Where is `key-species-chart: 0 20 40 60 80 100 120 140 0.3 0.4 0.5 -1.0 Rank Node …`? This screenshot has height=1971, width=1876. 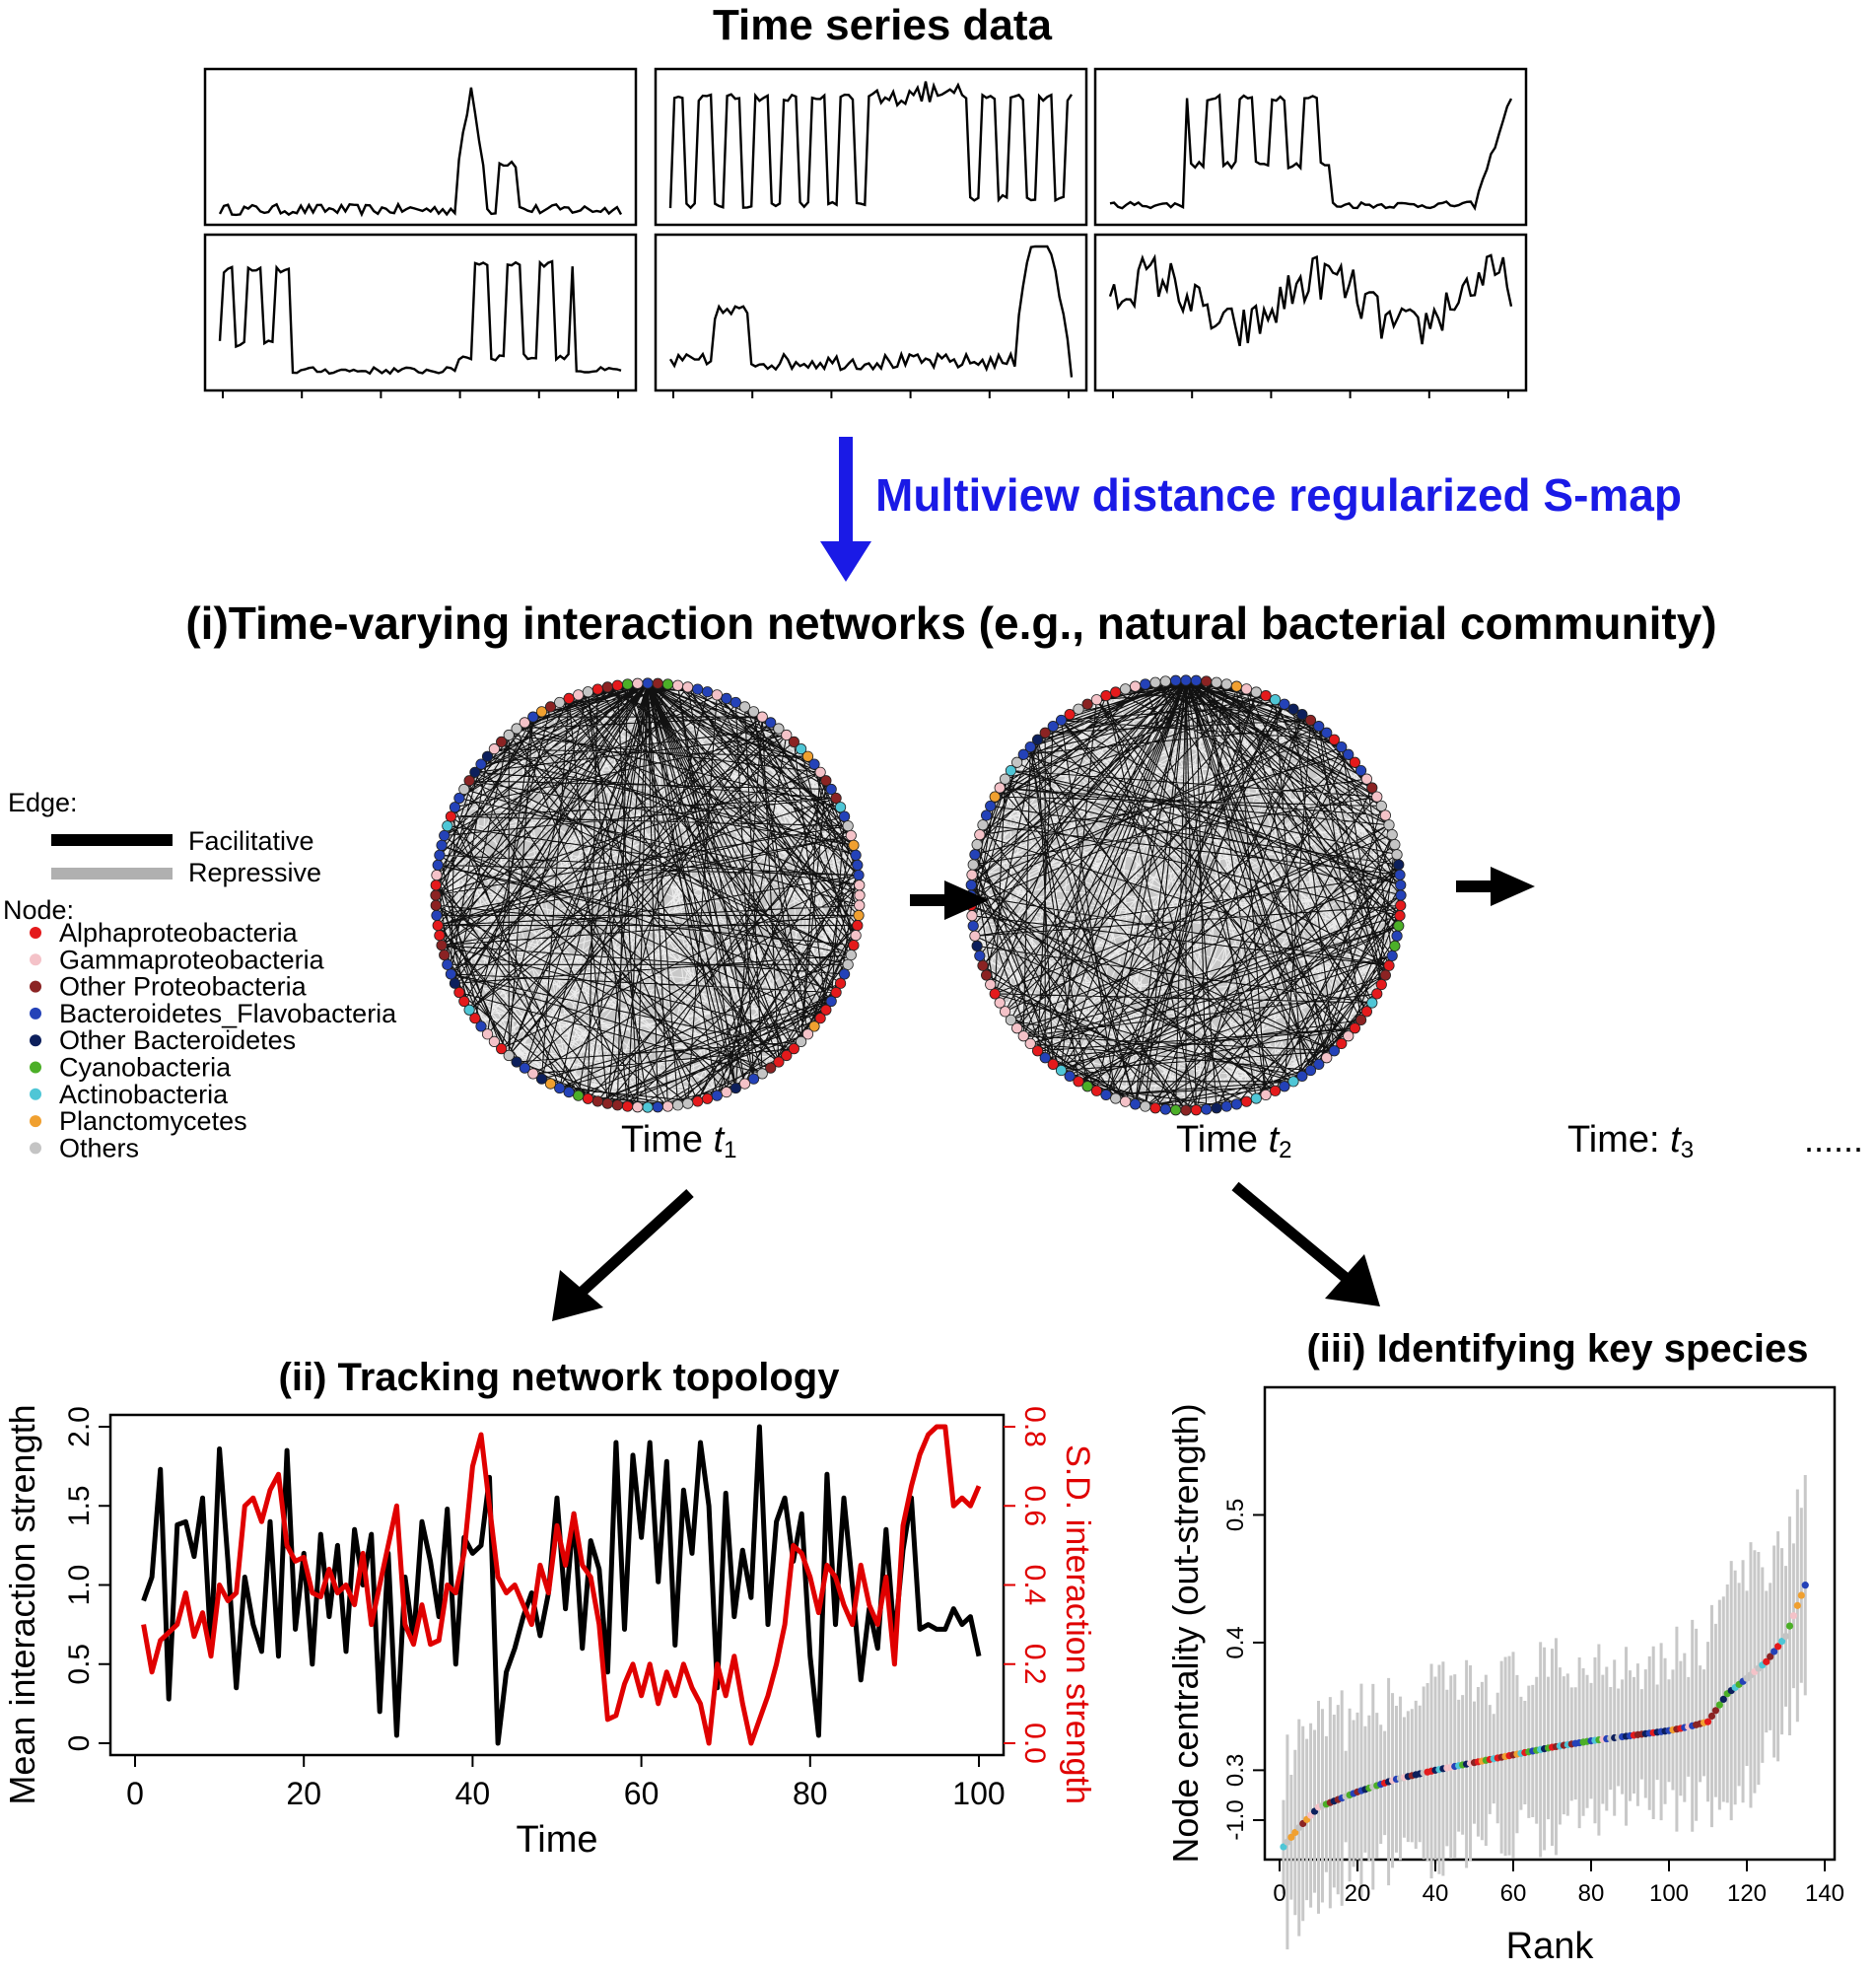 key-species-chart: 0 20 40 60 80 100 120 140 0.3 0.4 0.5 -1.0 Rank Node … is located at coordinates (1504, 1676).